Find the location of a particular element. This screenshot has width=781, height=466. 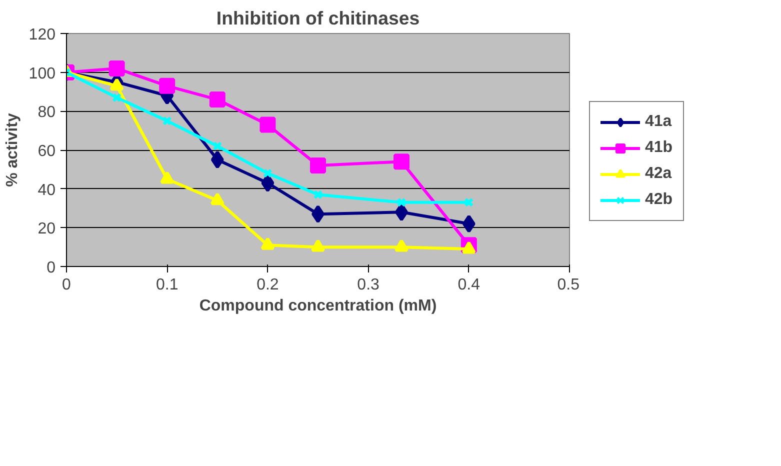

legend-label: 41a is located at coordinates (658, 122).